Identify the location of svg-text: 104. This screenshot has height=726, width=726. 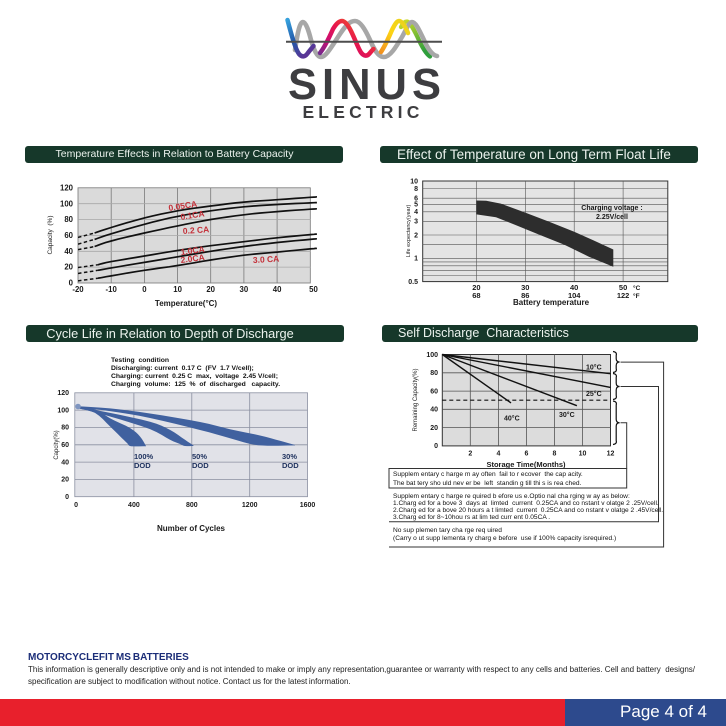
(574, 295).